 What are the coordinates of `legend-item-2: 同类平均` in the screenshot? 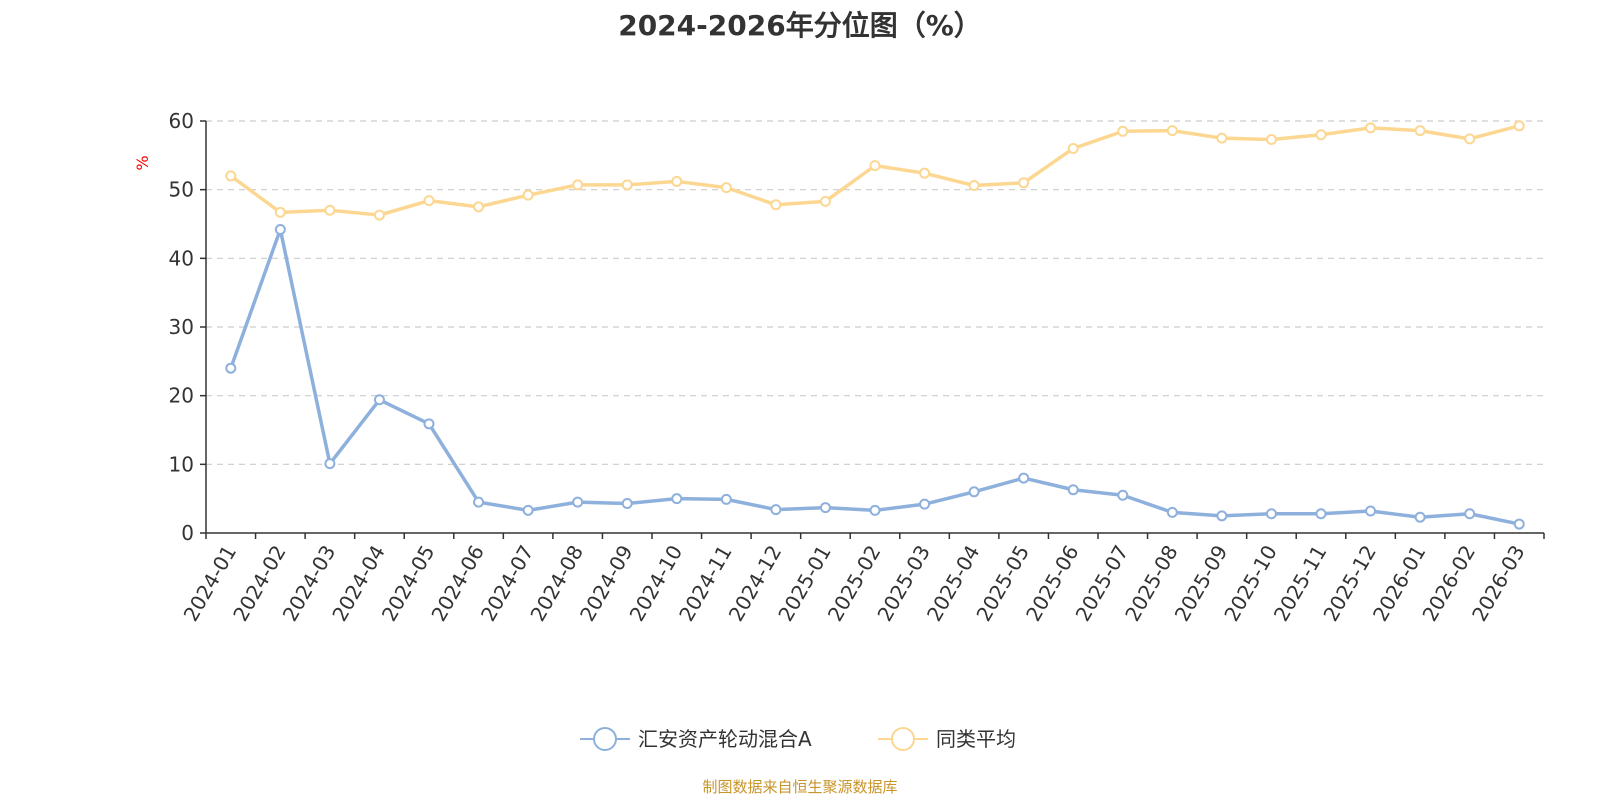 It's located at (947, 739).